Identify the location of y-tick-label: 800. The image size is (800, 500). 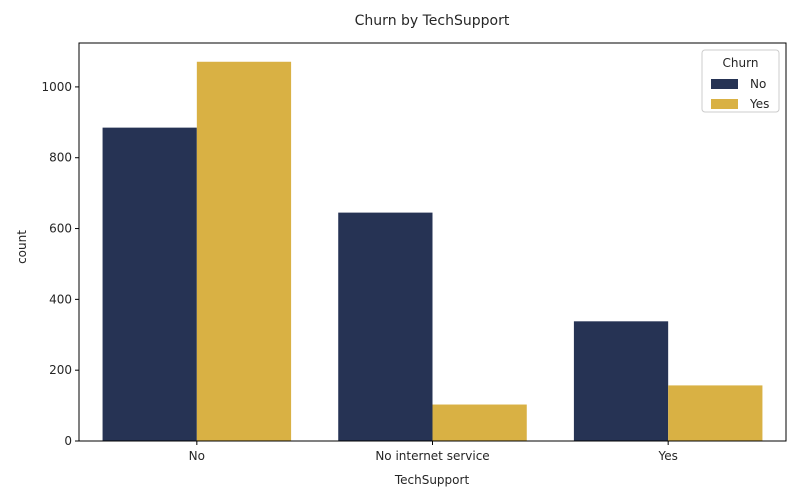
(60, 158).